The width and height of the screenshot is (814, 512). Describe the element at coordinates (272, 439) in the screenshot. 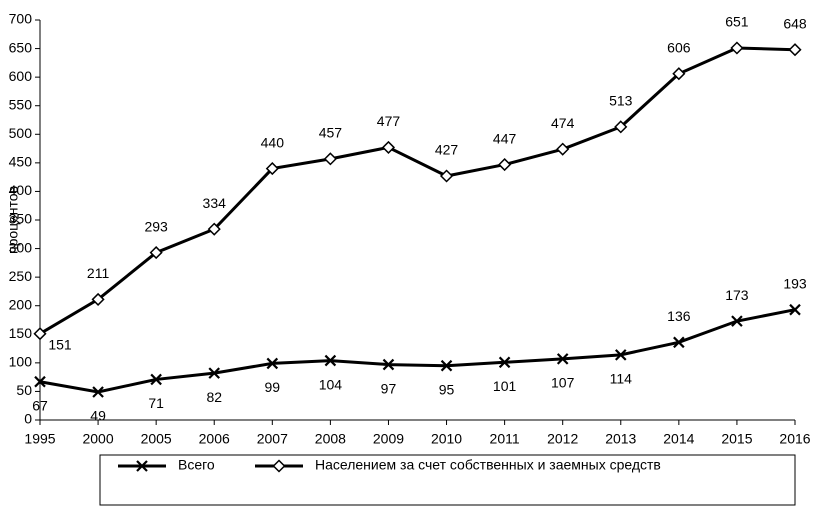

I see `x-tick-label: 2007` at that location.